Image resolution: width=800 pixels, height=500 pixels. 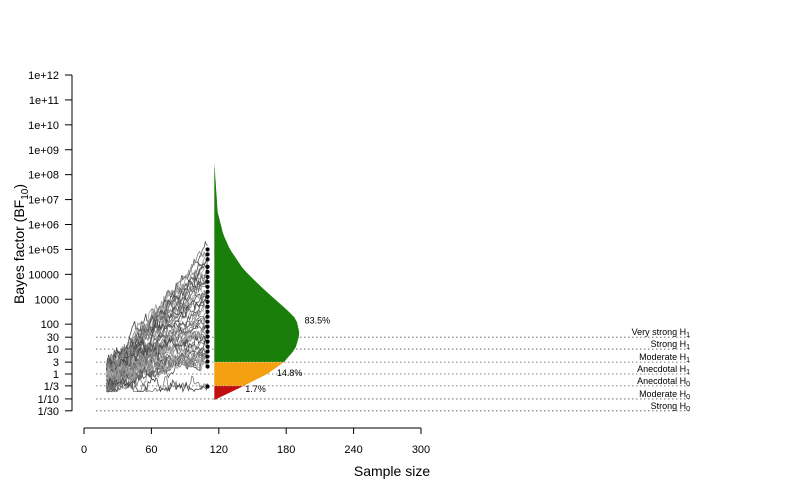 What do you see at coordinates (43, 76) in the screenshot?
I see `y-tick-label: 1e+12` at bounding box center [43, 76].